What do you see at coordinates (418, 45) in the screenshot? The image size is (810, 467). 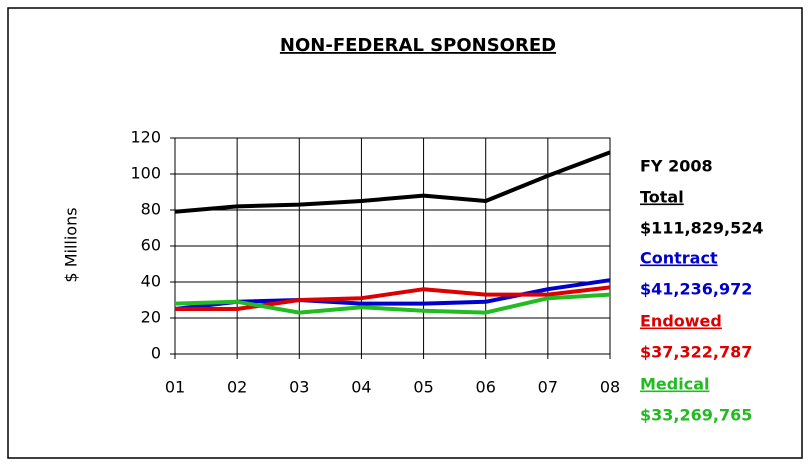 I see `chart-title: NON-FEDERAL SPONSORED` at bounding box center [418, 45].